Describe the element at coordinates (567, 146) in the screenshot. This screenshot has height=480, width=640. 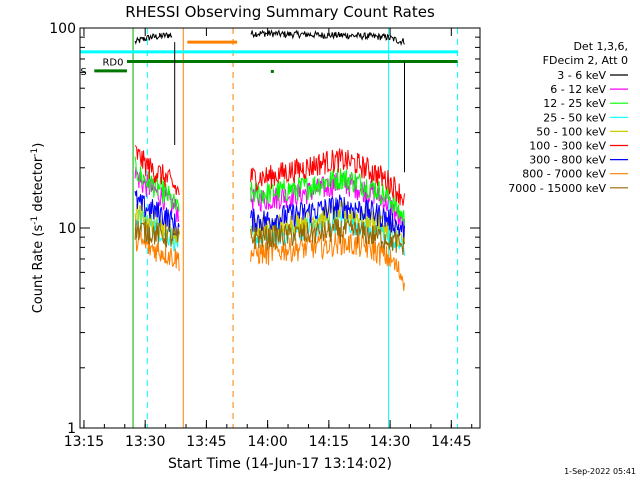
I see `legend-entry-label: 100 - 300 keV` at that location.